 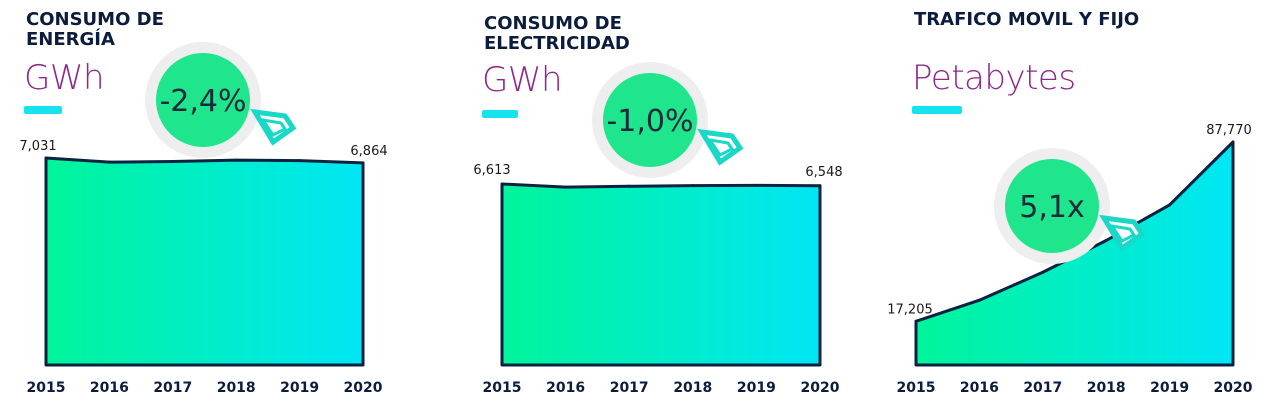 What do you see at coordinates (1229, 130) in the screenshot?
I see `data-label: 87,770` at bounding box center [1229, 130].